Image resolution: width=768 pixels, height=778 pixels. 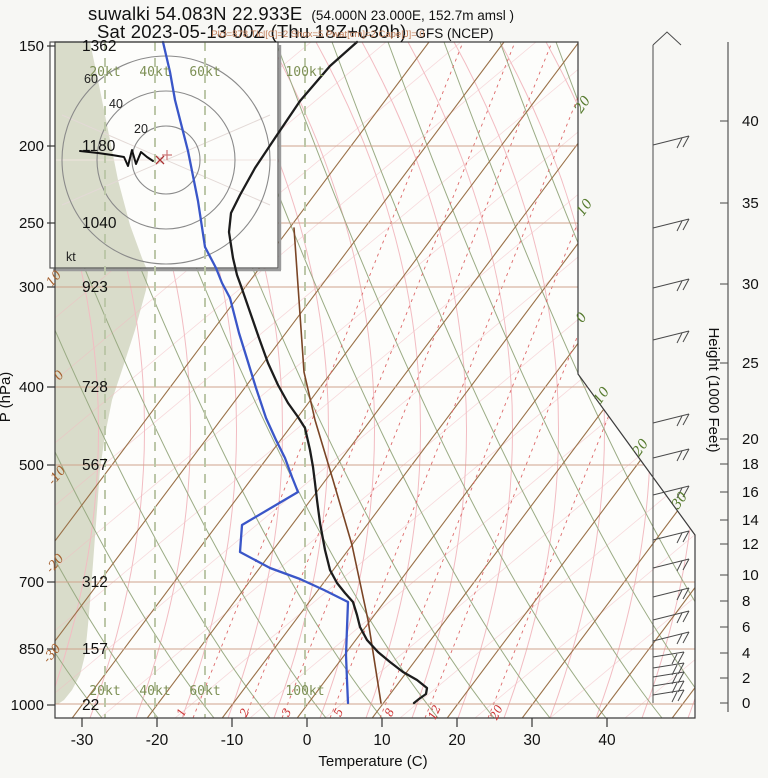 What do you see at coordinates (757, 380) in the screenshot?
I see `isotherm` at bounding box center [757, 380].